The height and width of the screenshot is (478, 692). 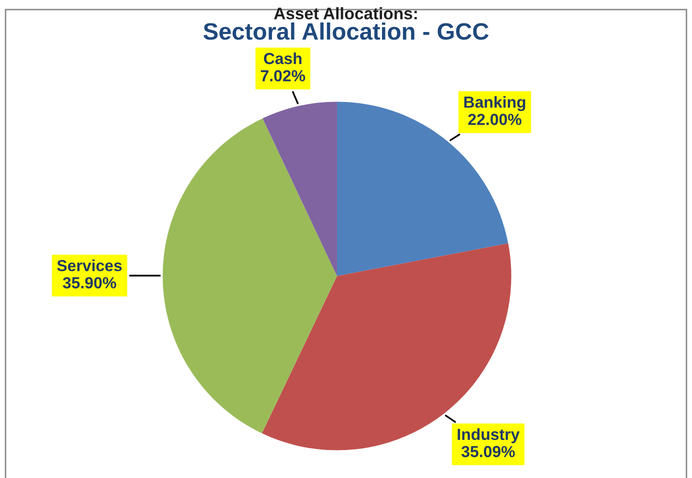 I want to click on slice-label: Services, so click(x=89, y=266).